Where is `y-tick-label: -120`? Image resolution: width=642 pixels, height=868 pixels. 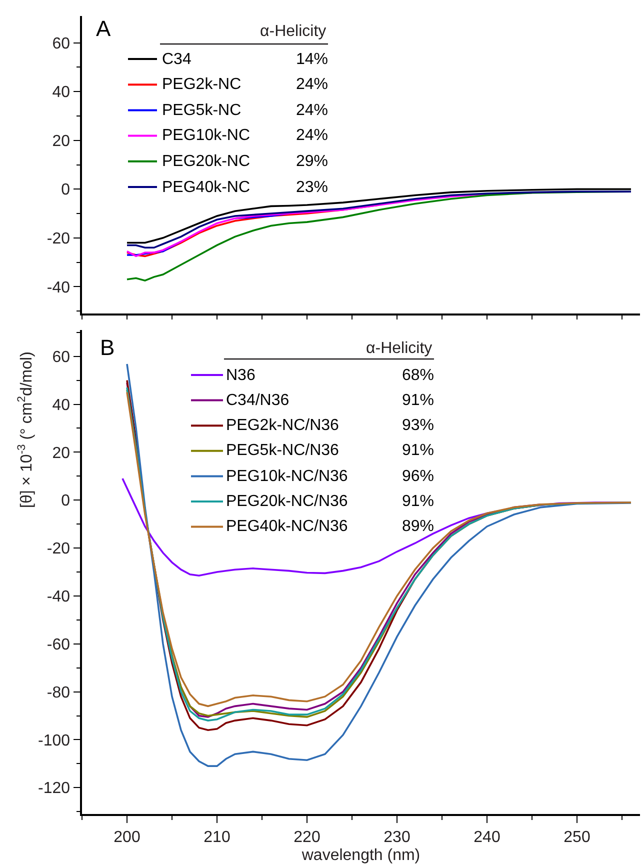
y-tick-label: -120 is located at coordinates (54, 789).